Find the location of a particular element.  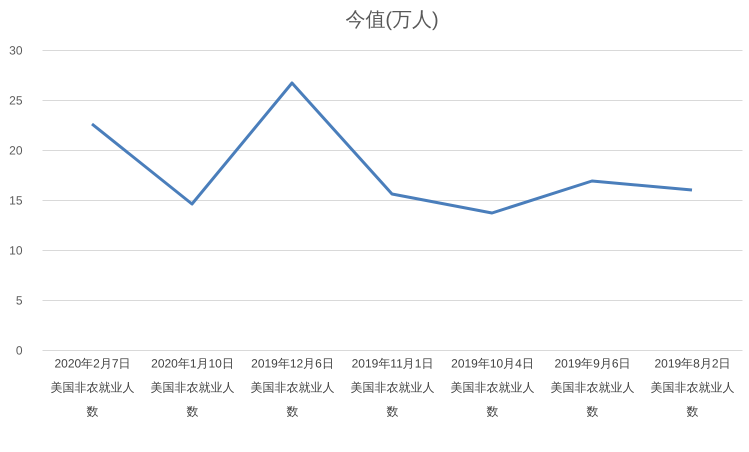

x-tick-label: 2019年11月1日美国非农就业人数 is located at coordinates (392, 387).